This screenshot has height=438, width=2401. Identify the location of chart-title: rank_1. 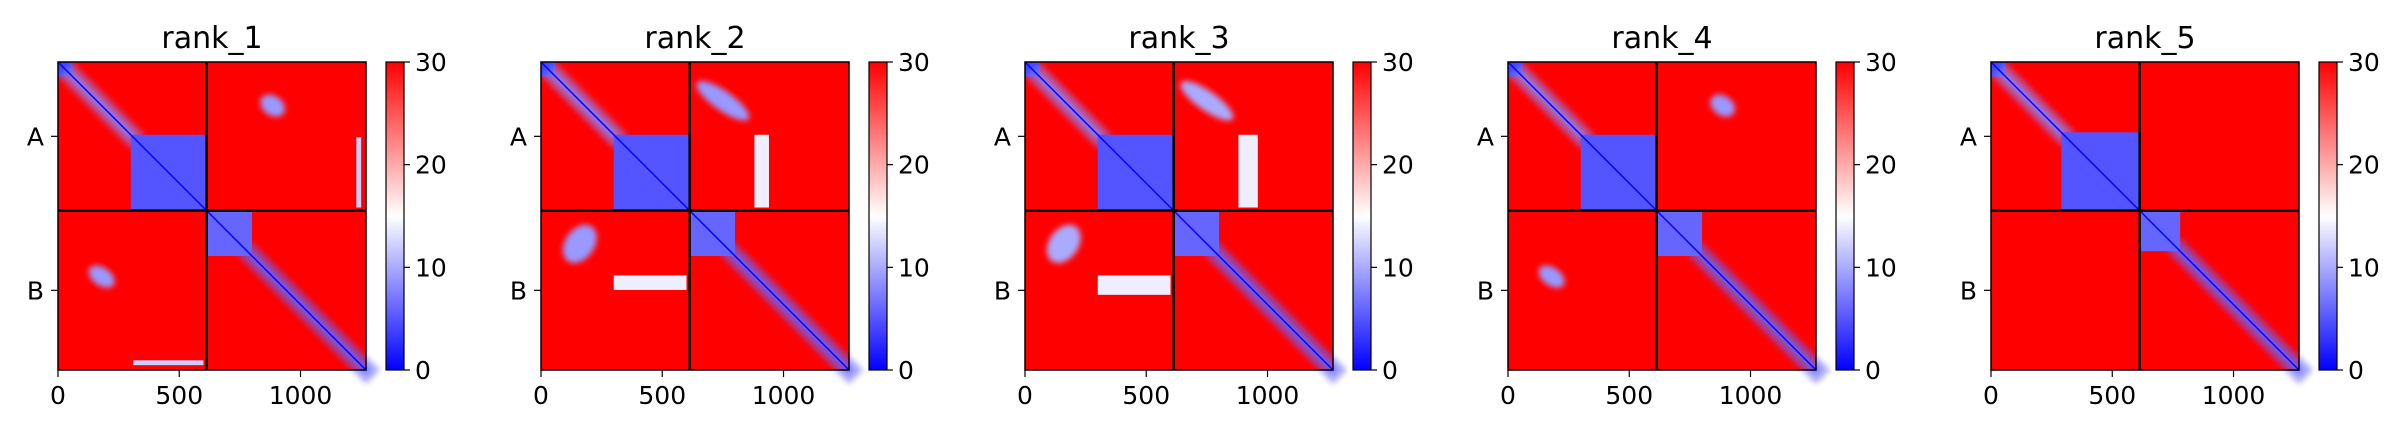
(211, 38).